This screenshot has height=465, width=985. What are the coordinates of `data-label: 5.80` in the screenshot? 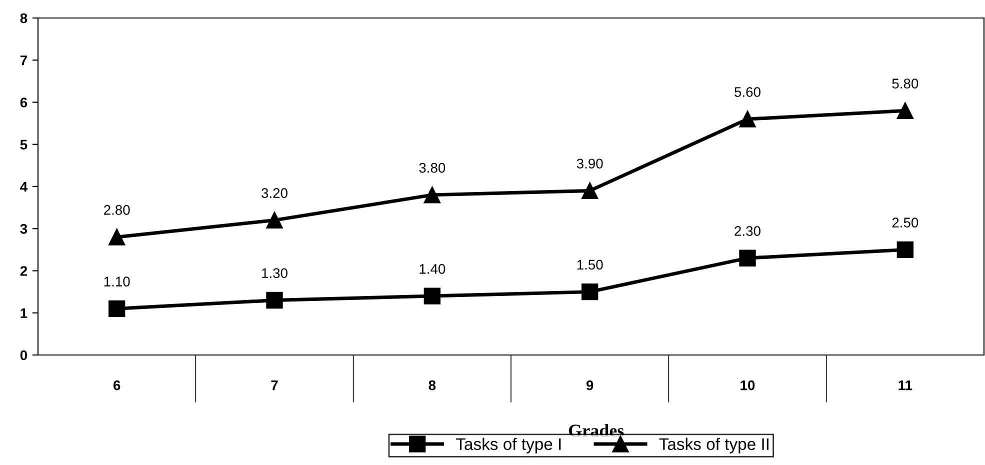 It's located at (905, 83).